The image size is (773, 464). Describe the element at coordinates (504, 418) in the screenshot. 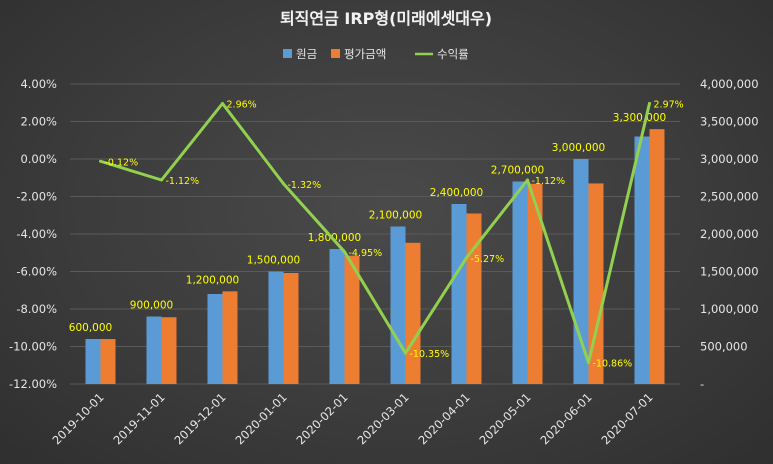

I see `x-tick-label: 2020-05-01` at that location.